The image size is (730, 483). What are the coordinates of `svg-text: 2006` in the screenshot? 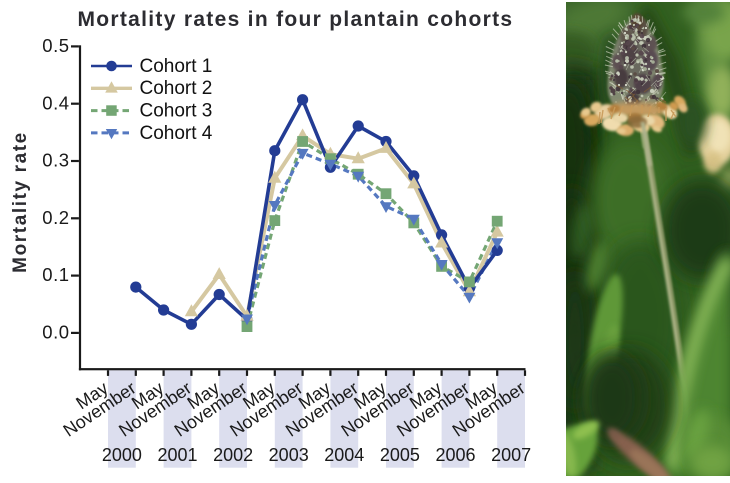 It's located at (455, 455).